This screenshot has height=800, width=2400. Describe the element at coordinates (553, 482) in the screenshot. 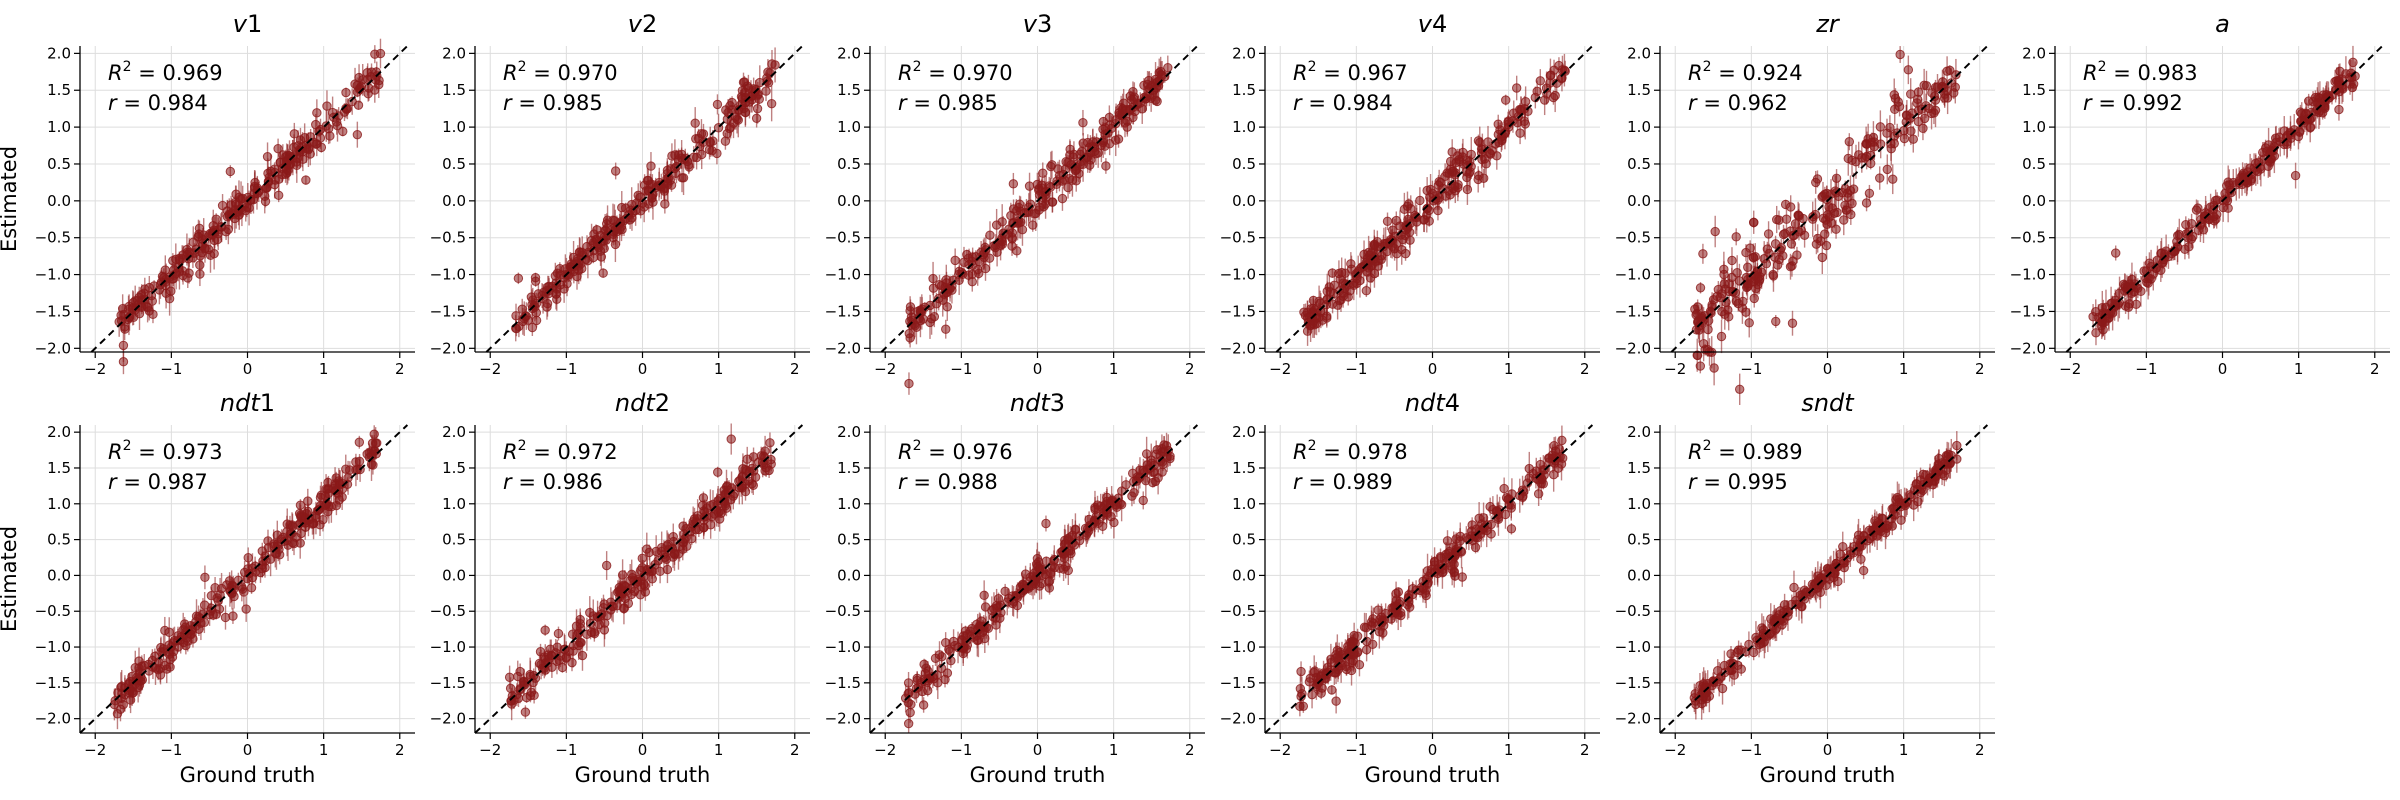

I see `correlation-annotation: r = 0.986` at that location.